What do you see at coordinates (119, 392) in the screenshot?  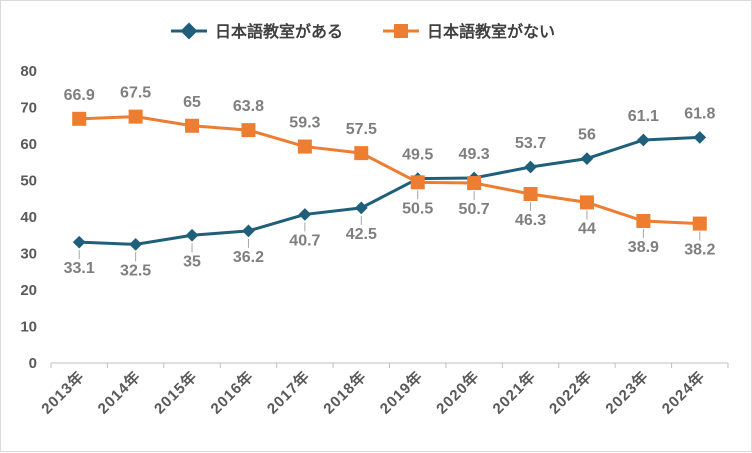 I see `x-tick-label: 2014年` at bounding box center [119, 392].